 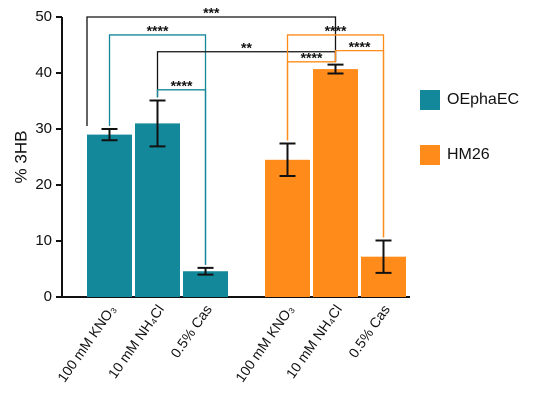 I want to click on legend-label: OEphaEC, so click(x=483, y=99).